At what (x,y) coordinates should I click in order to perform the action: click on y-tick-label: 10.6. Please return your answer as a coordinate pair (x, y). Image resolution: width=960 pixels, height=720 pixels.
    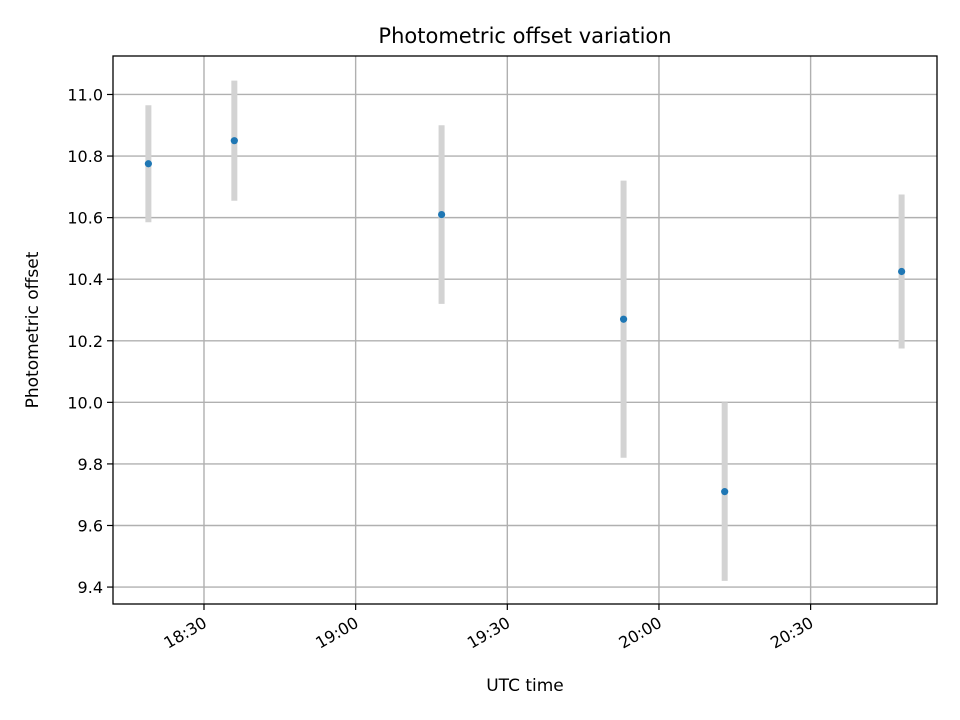
    Looking at the image, I should click on (85, 218).